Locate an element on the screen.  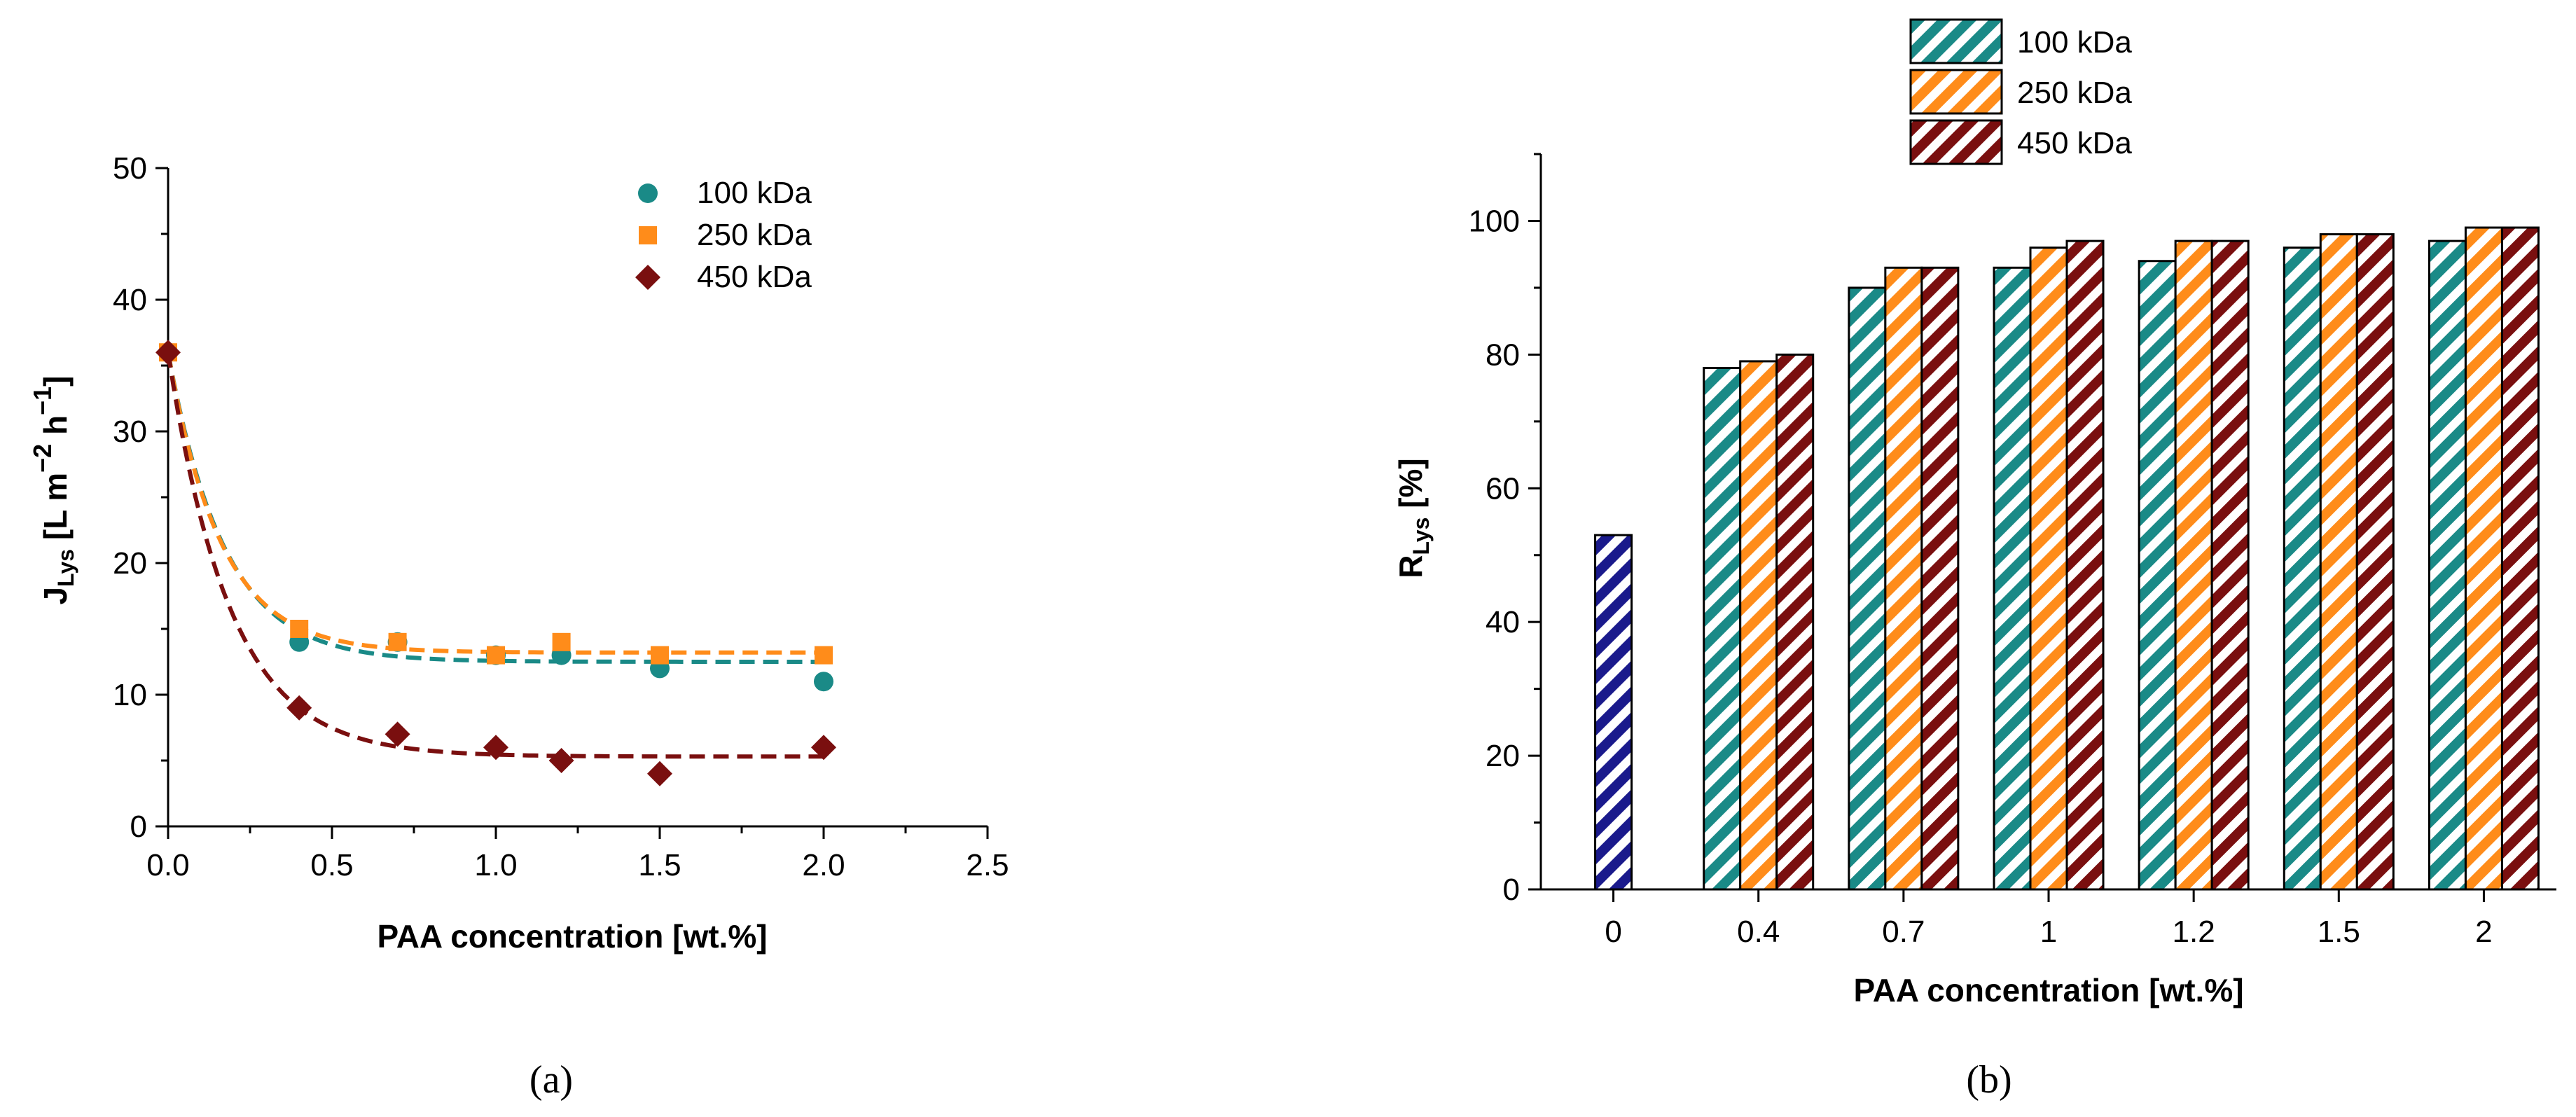
panel-b-y-tick-label: 40 is located at coordinates (1503, 622).